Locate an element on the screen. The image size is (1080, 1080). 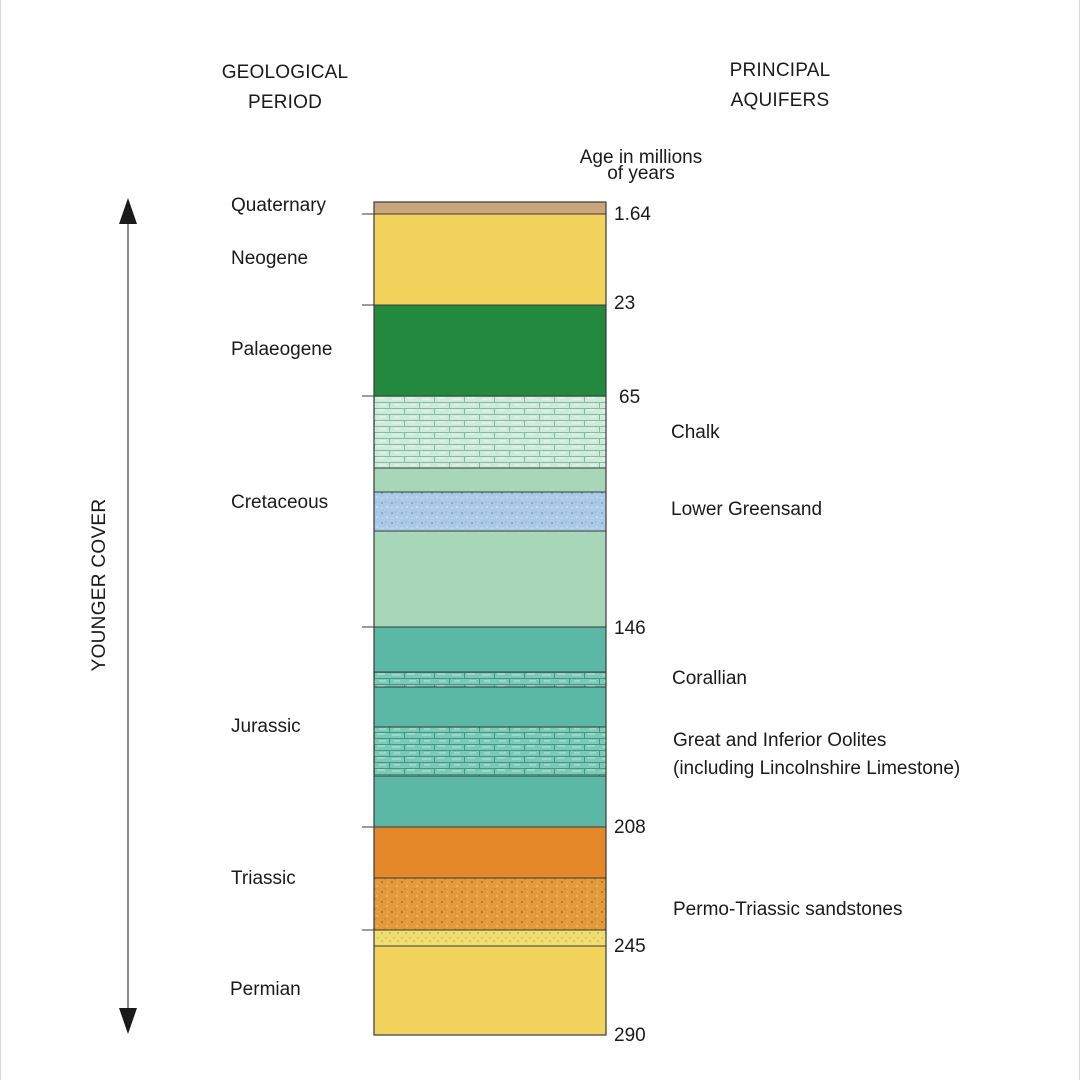
period-ticks is located at coordinates (368, 572).